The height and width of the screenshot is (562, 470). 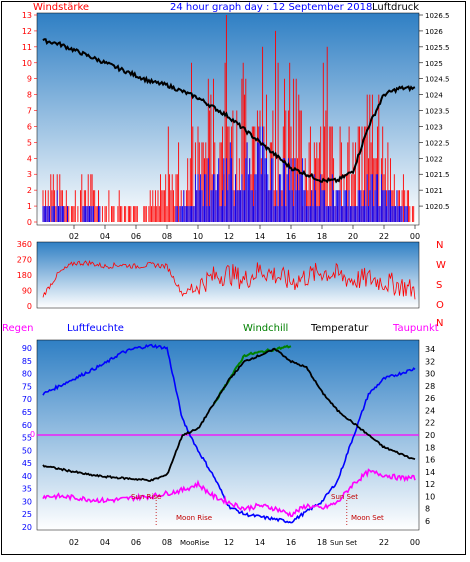 What do you see at coordinates (343, 543) in the screenshot?
I see `sun-set-axis-label: Sun Set` at bounding box center [343, 543].